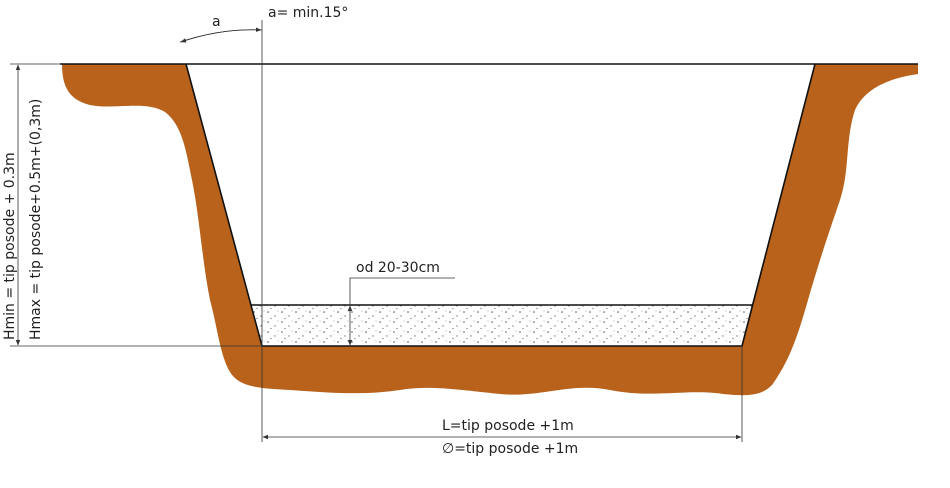 The width and height of the screenshot is (950, 488). Describe the element at coordinates (501, 325) in the screenshot. I see `gravel-layer` at that location.